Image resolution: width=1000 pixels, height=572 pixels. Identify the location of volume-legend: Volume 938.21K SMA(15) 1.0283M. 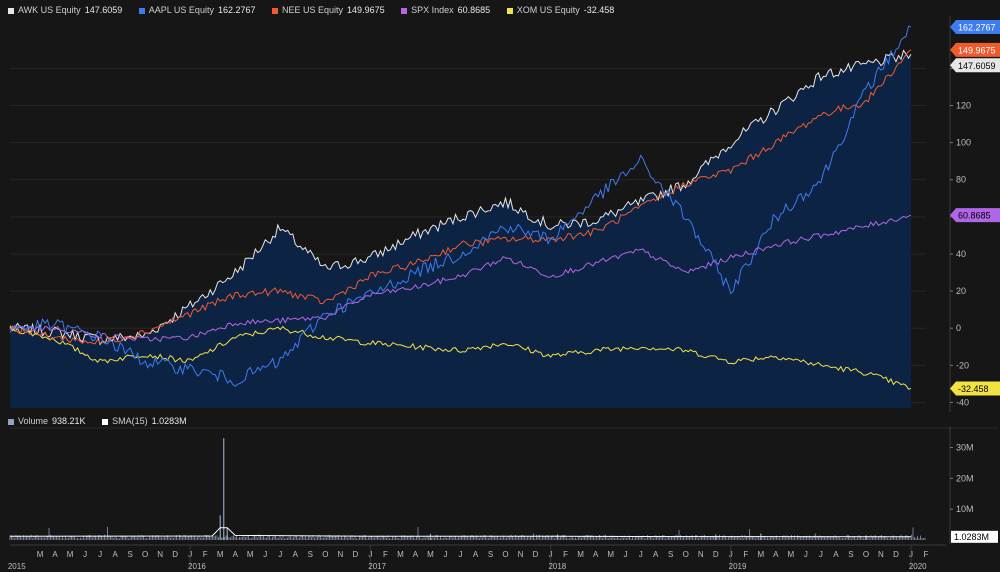
(104, 421).